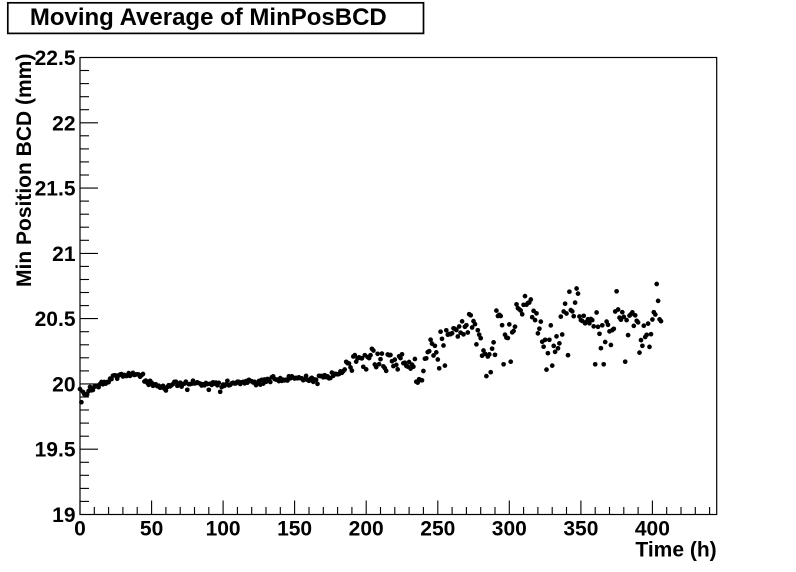  What do you see at coordinates (208, 17) in the screenshot?
I see `svg-text: Moving Average of MinPosBCD` at bounding box center [208, 17].